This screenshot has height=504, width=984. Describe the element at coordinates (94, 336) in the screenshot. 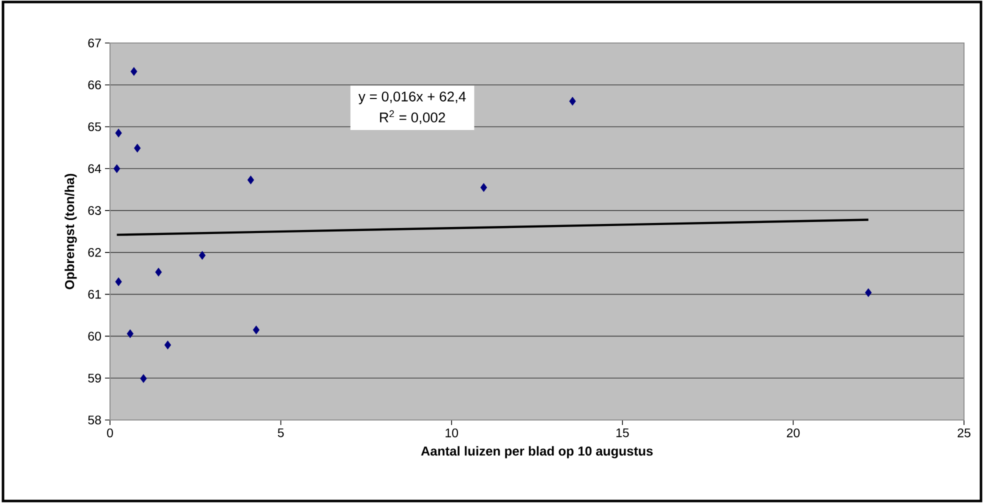

I see `y-tick-label: 60` at that location.